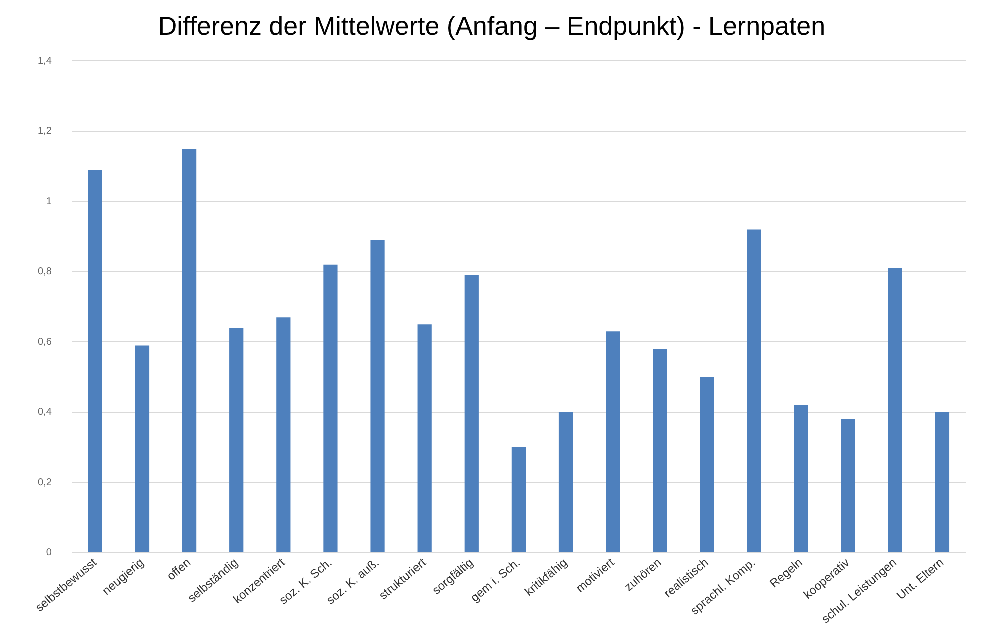  Describe the element at coordinates (45, 61) in the screenshot. I see `y-tick-label: 1,4` at that location.